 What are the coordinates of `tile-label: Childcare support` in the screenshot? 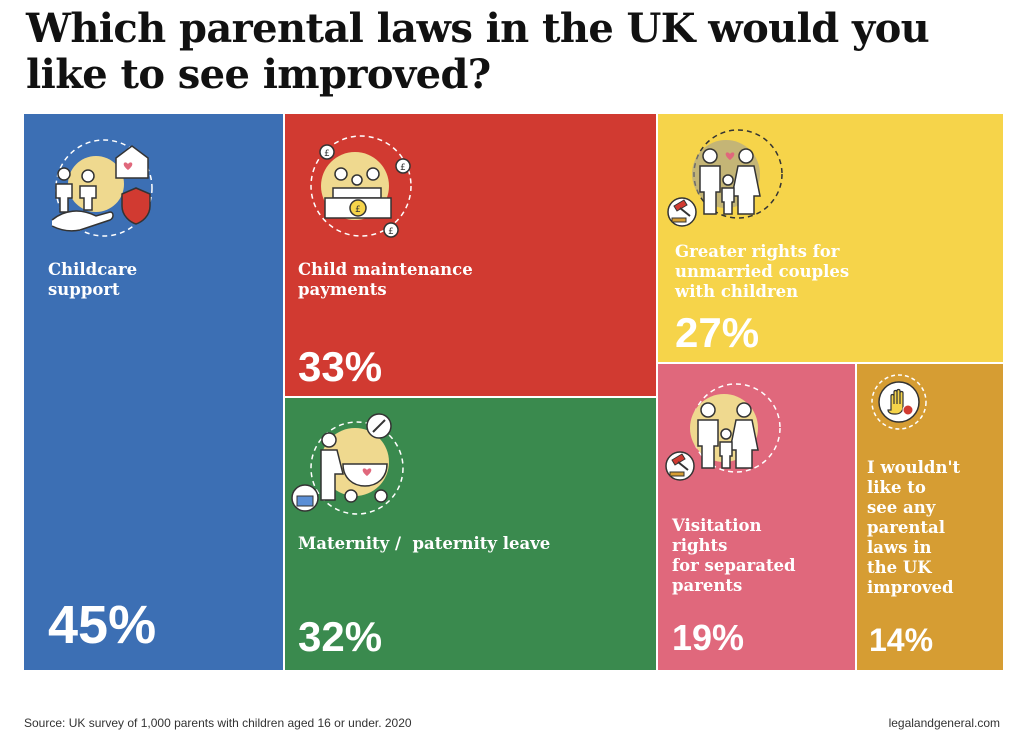 It's located at (93, 279).